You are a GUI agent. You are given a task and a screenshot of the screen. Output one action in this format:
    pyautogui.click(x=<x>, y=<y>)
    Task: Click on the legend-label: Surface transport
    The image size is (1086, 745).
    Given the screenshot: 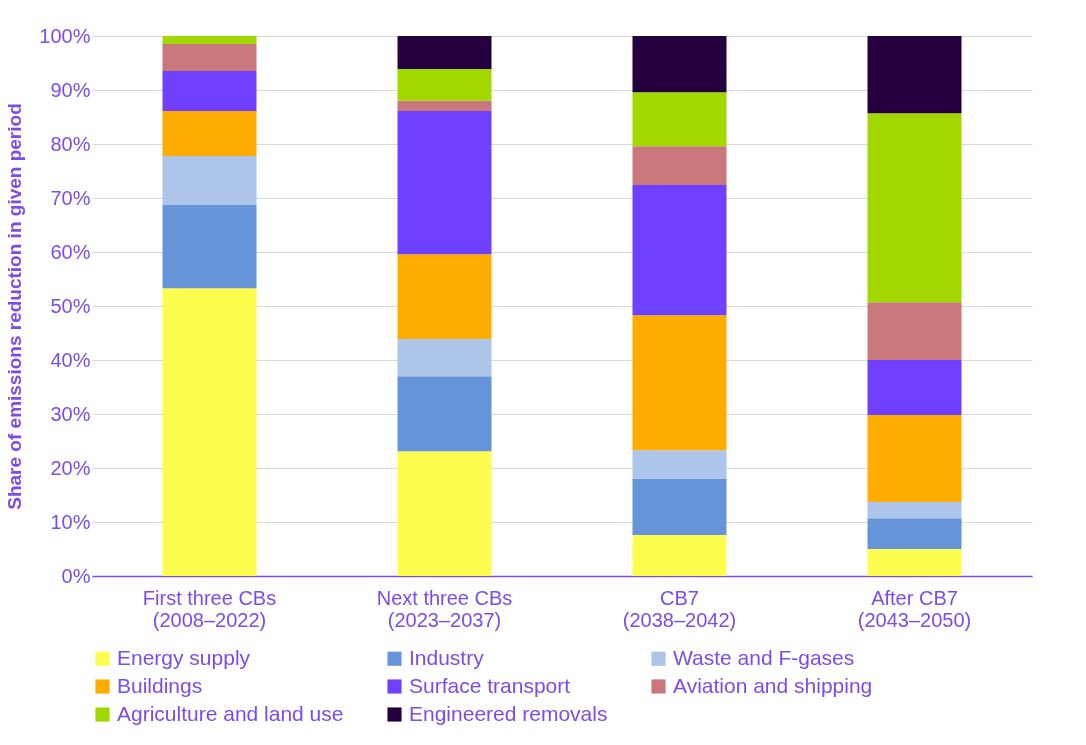 What is the action you would take?
    pyautogui.click(x=490, y=685)
    